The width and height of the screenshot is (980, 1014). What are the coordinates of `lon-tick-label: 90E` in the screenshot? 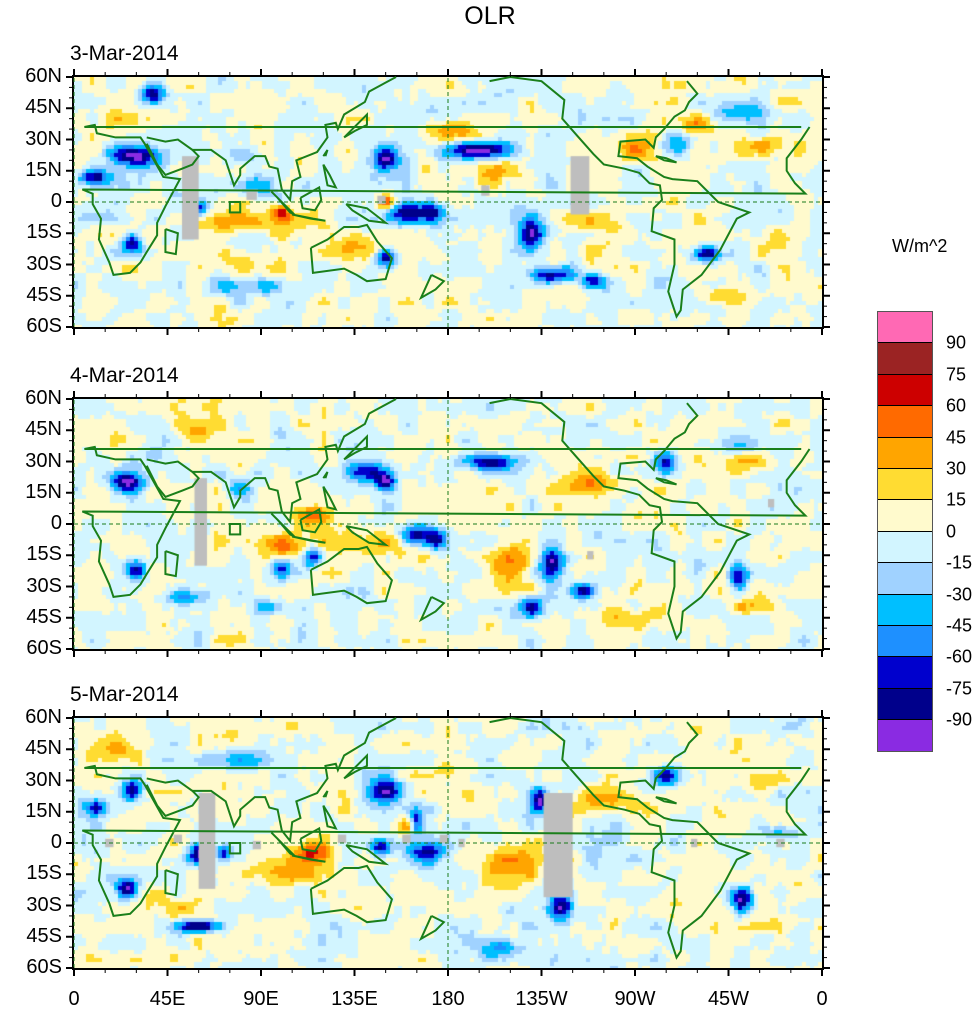 It's located at (261, 999).